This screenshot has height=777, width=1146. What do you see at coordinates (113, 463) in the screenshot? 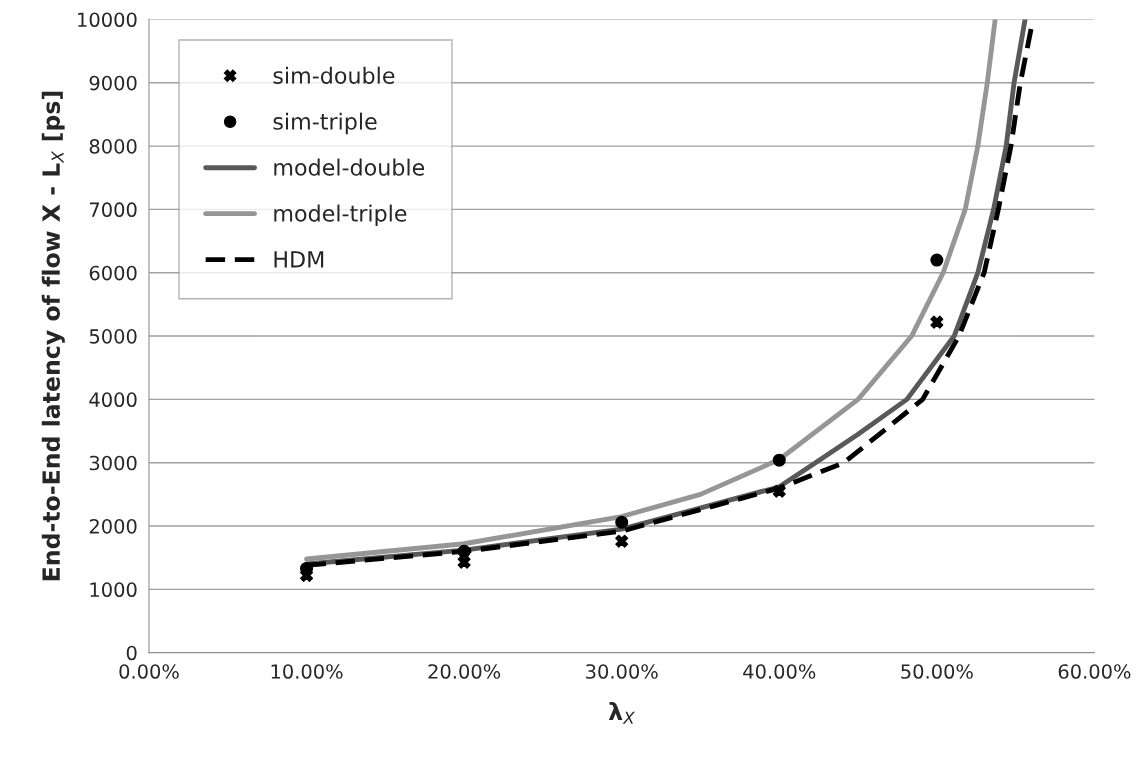
I see `y-tick-label: 3000` at bounding box center [113, 463].